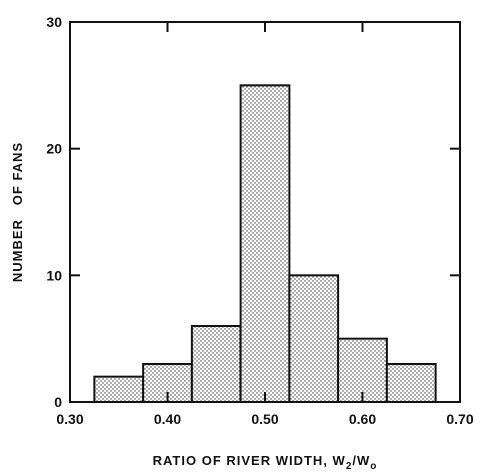 Image resolution: width=489 pixels, height=475 pixels. Describe the element at coordinates (362, 419) in the screenshot. I see `x-tick-label: 0.60` at that location.